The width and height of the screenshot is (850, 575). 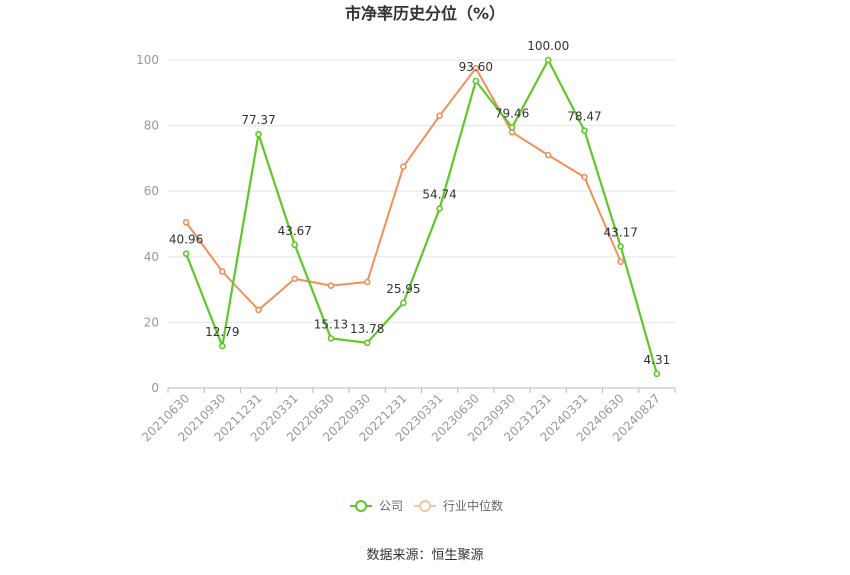 What do you see at coordinates (367, 329) in the screenshot?
I see `data-label: 13.78` at bounding box center [367, 329].